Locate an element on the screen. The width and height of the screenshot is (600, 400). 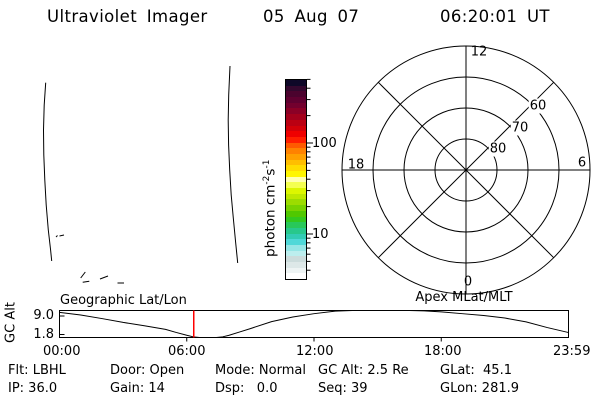
header-date: 05 Aug 07 is located at coordinates (311, 16).